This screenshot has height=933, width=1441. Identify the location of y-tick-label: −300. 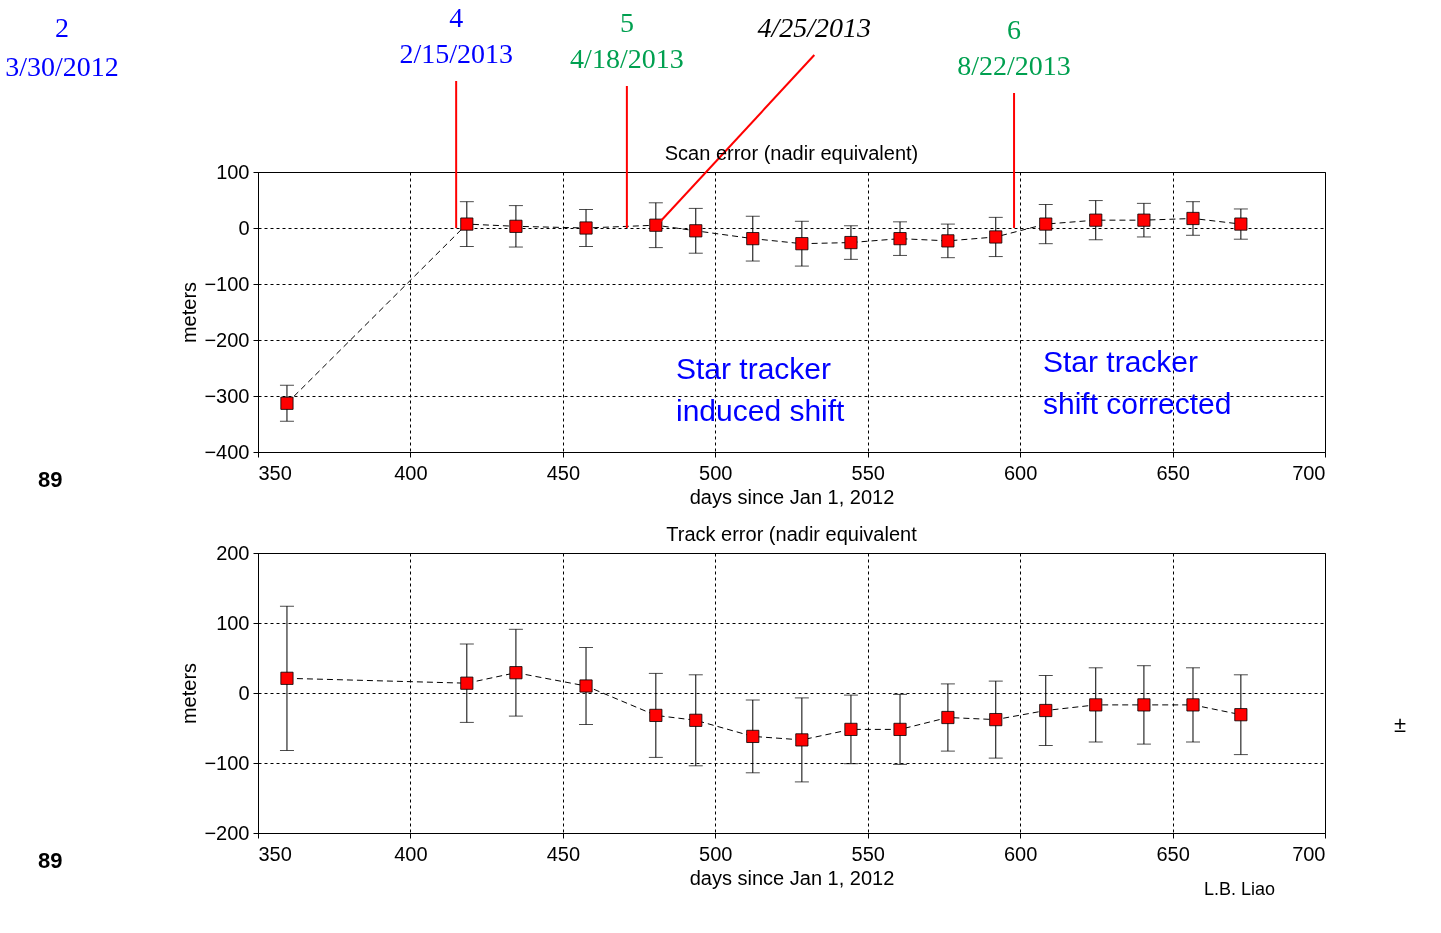
(227, 395).